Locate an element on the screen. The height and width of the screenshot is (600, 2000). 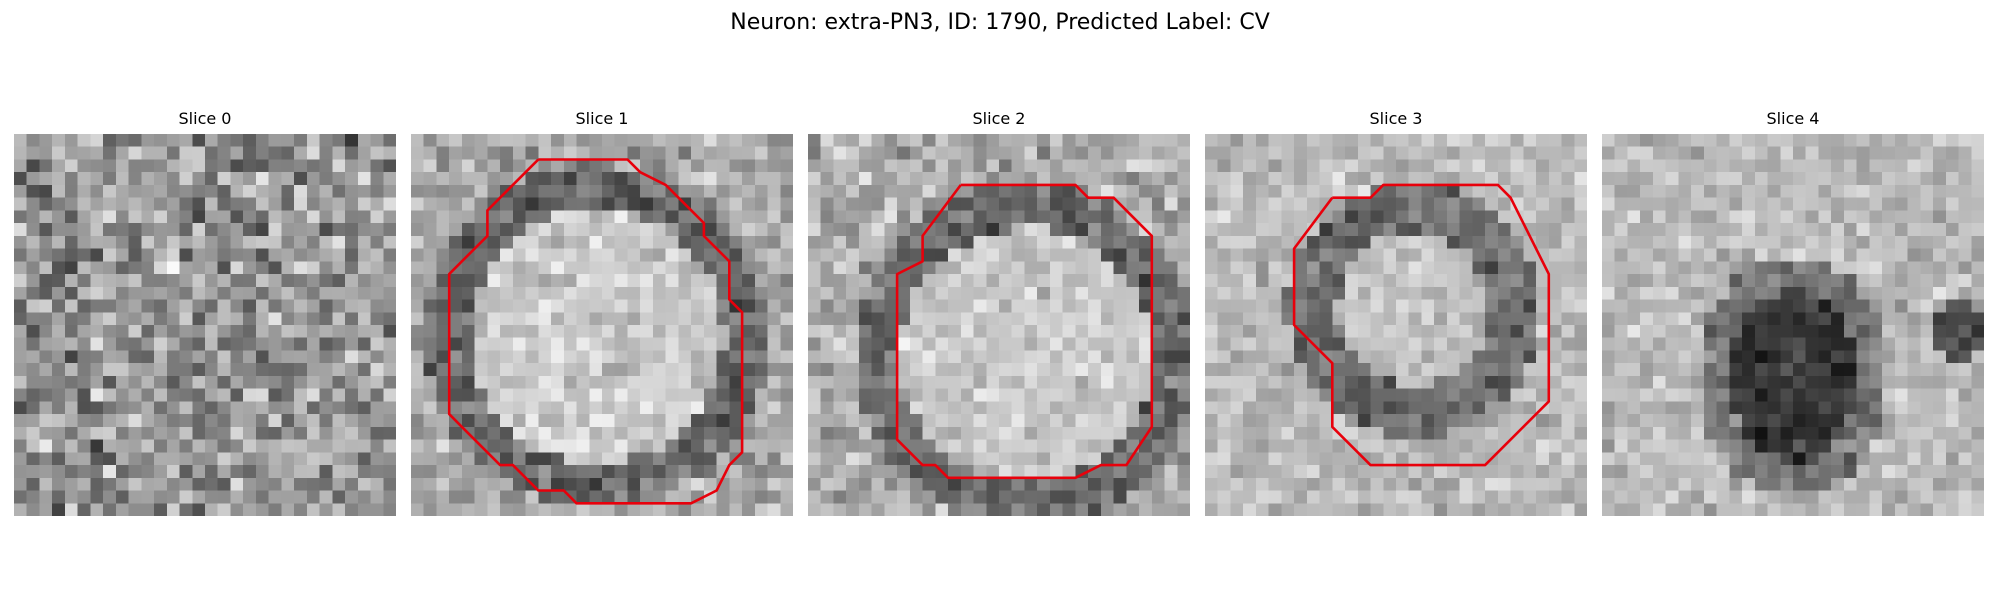
slice-title-2: Slice 2 is located at coordinates (999, 118).